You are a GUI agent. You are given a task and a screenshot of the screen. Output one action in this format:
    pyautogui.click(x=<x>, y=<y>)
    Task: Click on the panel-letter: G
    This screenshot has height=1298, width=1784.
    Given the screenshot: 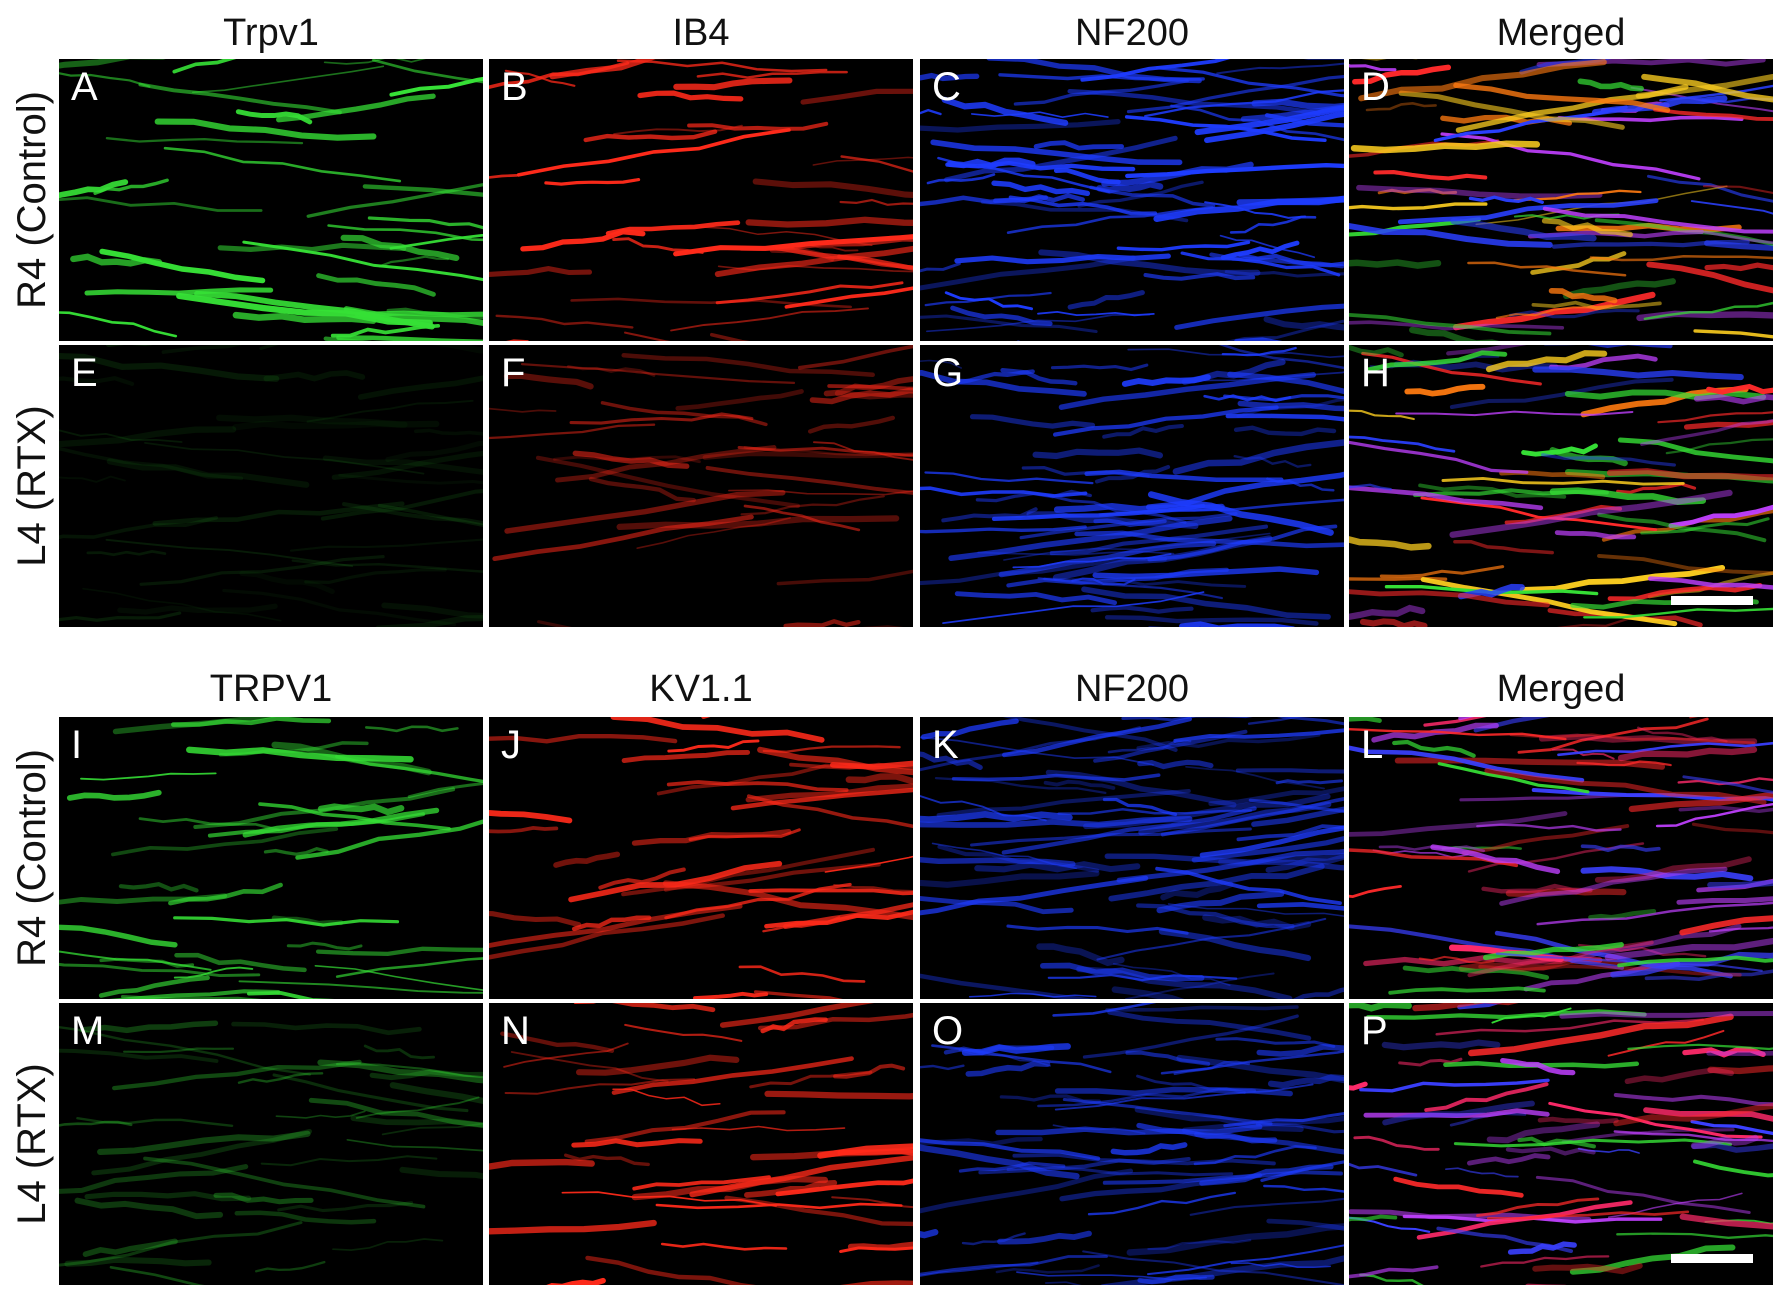 What is the action you would take?
    pyautogui.click(x=948, y=373)
    